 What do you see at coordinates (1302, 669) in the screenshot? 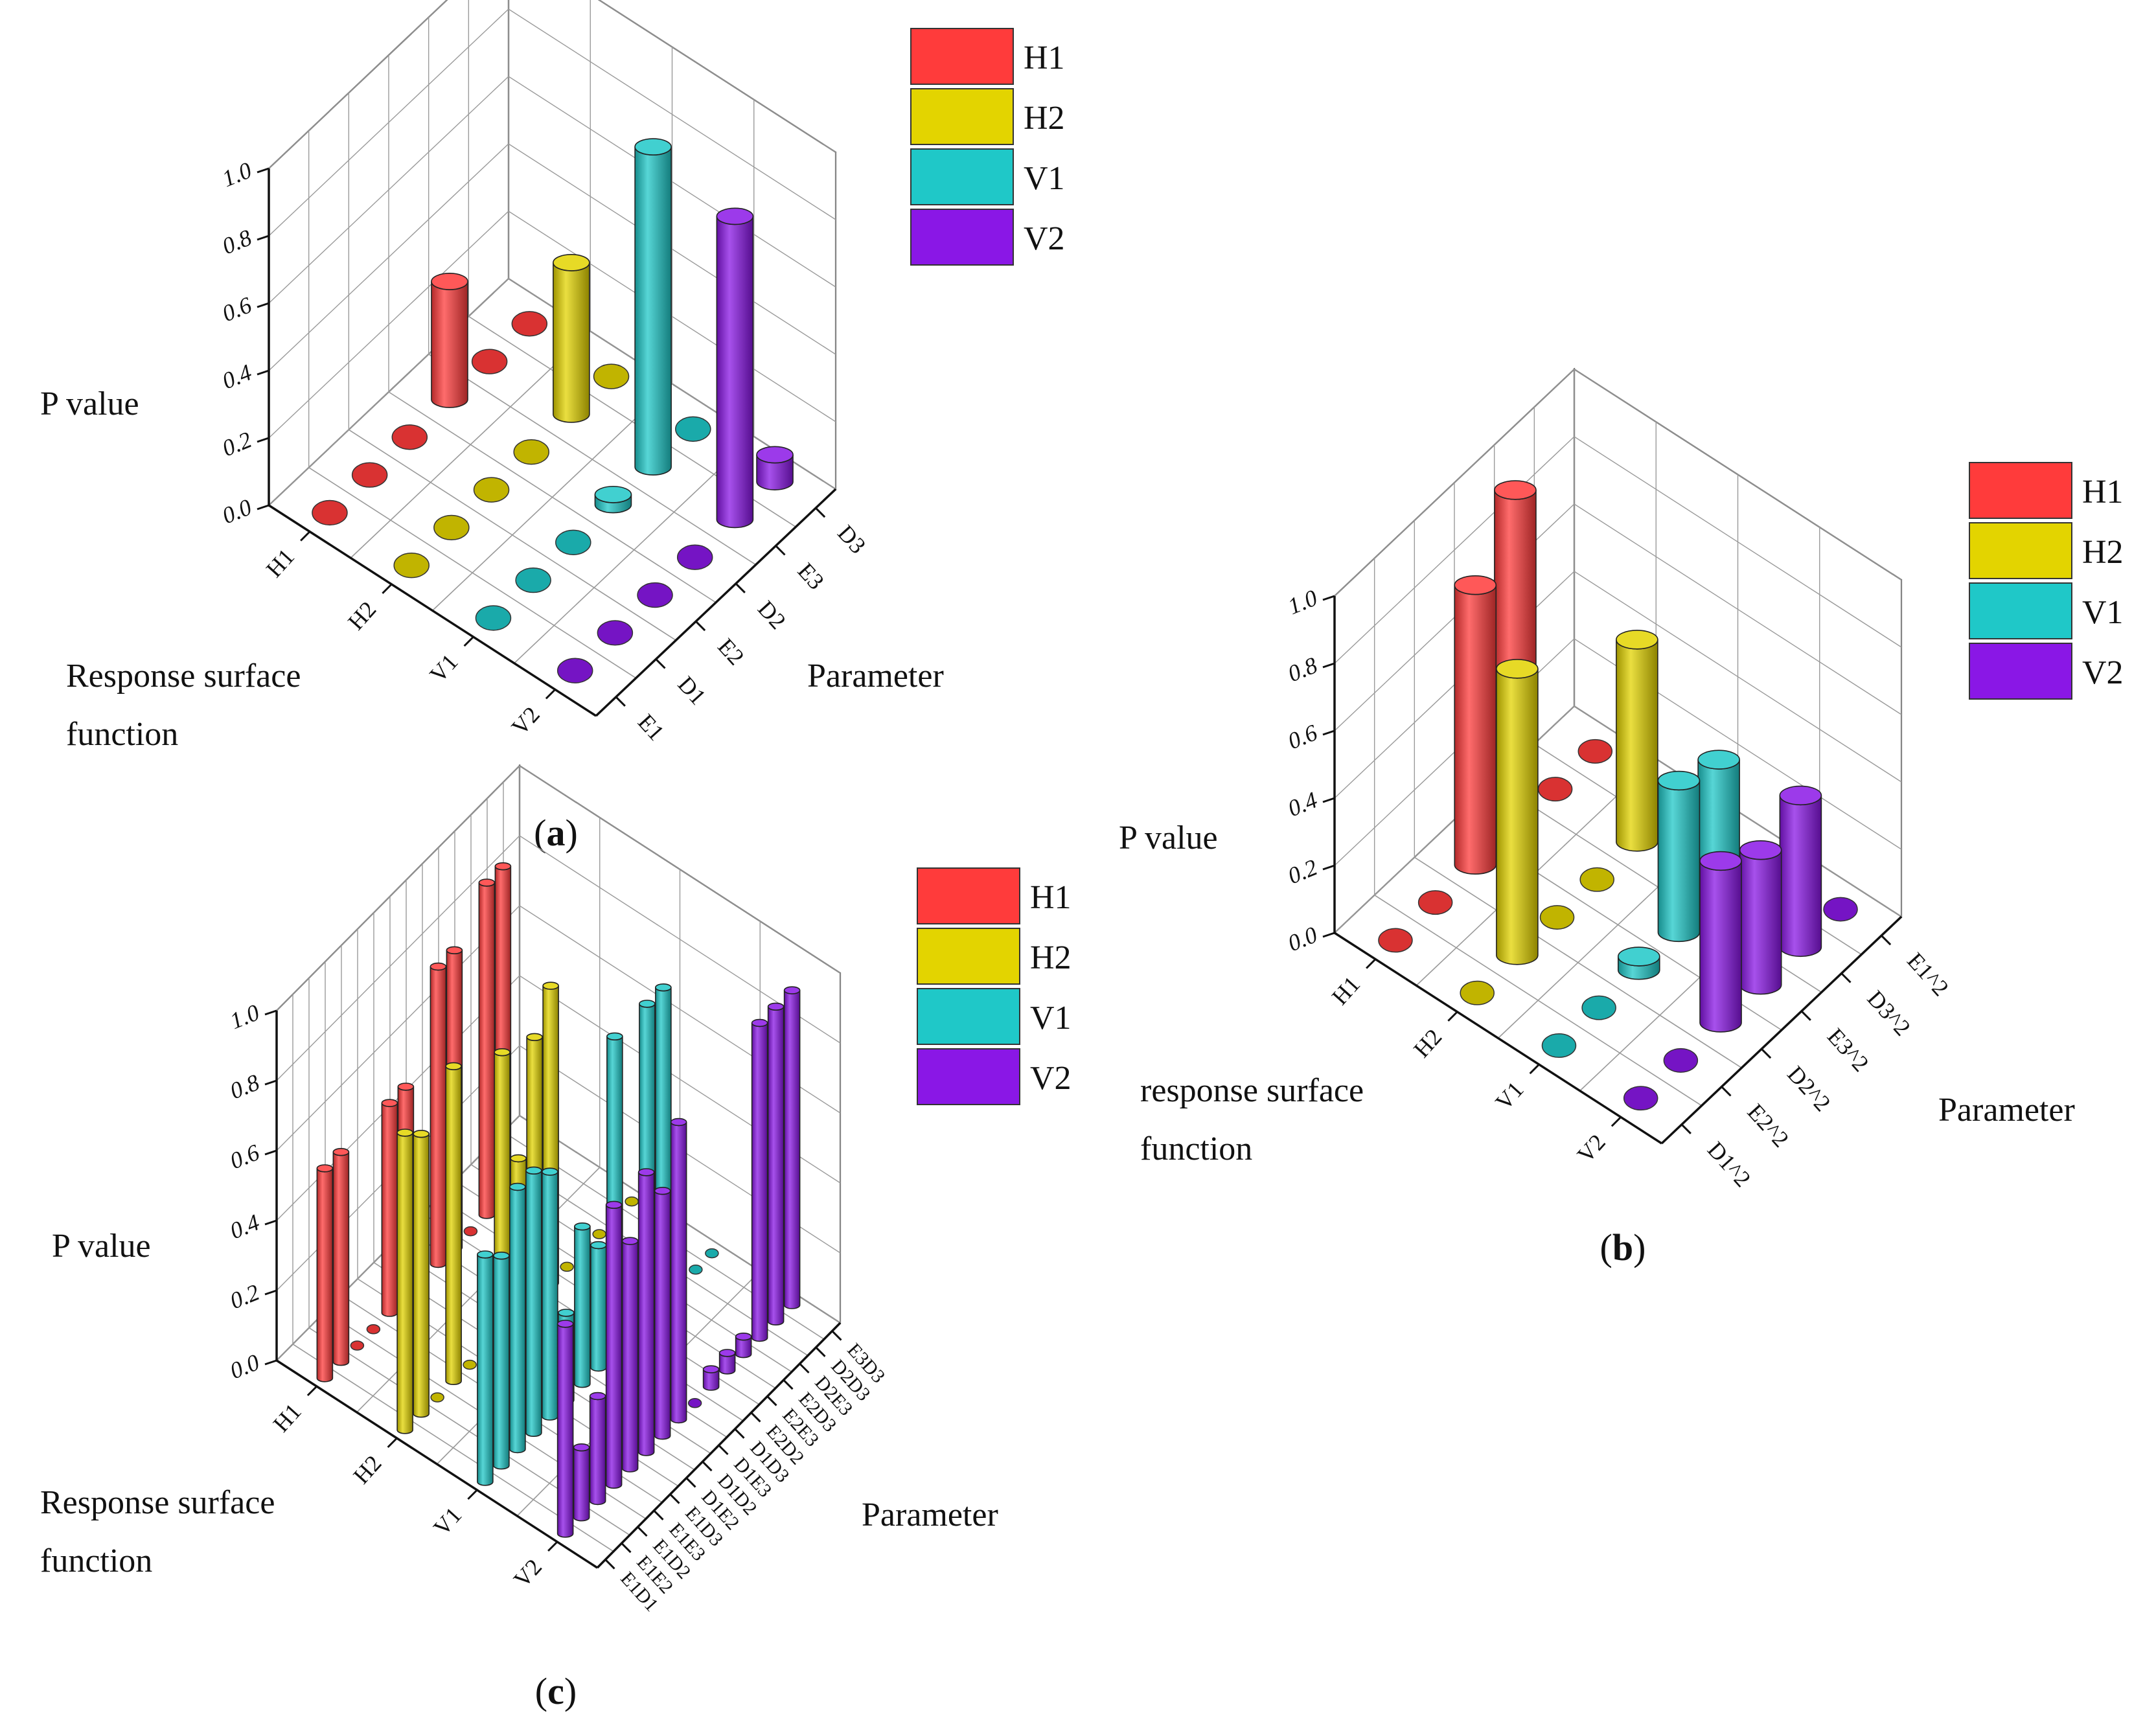
I see `y-tick-label: 0.8` at bounding box center [1302, 669].